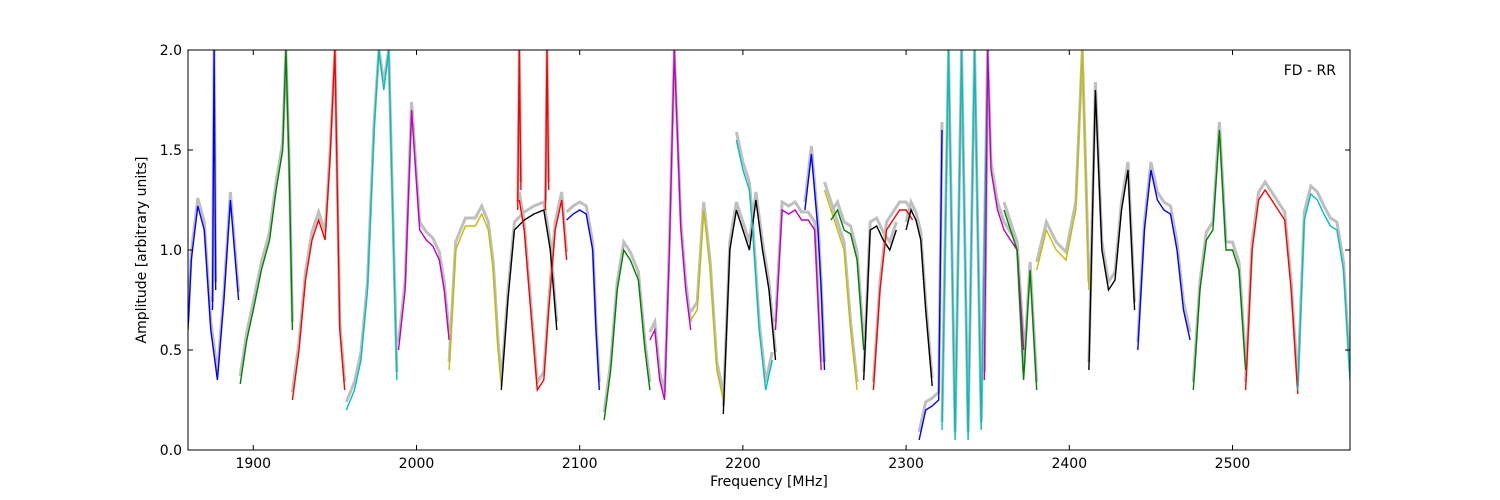 The width and height of the screenshot is (1500, 500). What do you see at coordinates (743, 464) in the screenshot?
I see `x-tick-label: 2200` at bounding box center [743, 464].